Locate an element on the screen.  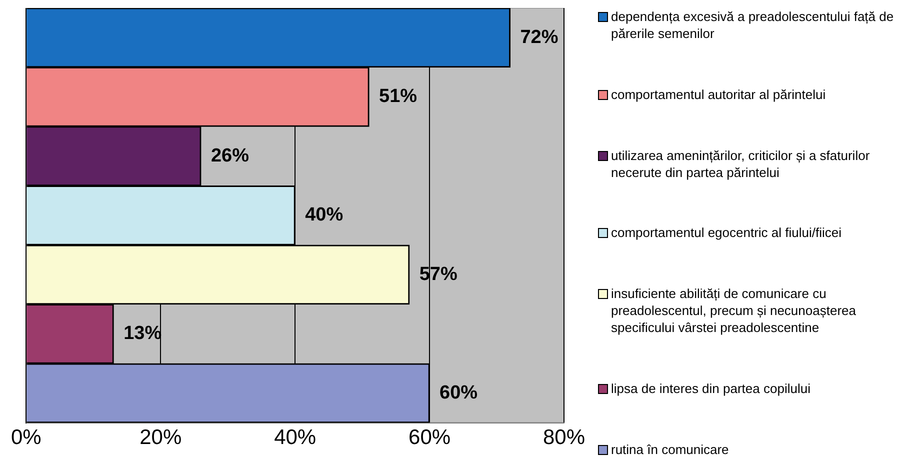
data-label: 60% is located at coordinates (459, 393).